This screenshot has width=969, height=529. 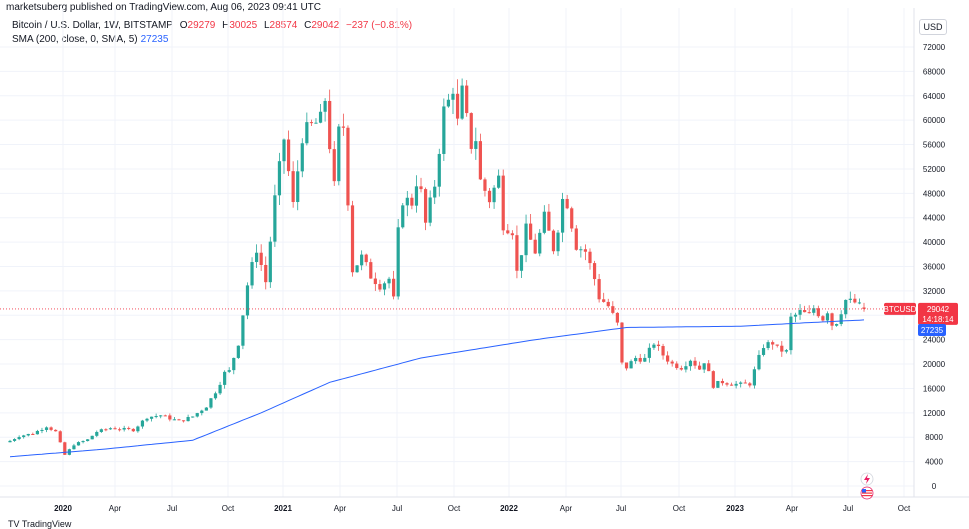 What do you see at coordinates (172, 508) in the screenshot?
I see `x-tick-label: Jul` at bounding box center [172, 508].